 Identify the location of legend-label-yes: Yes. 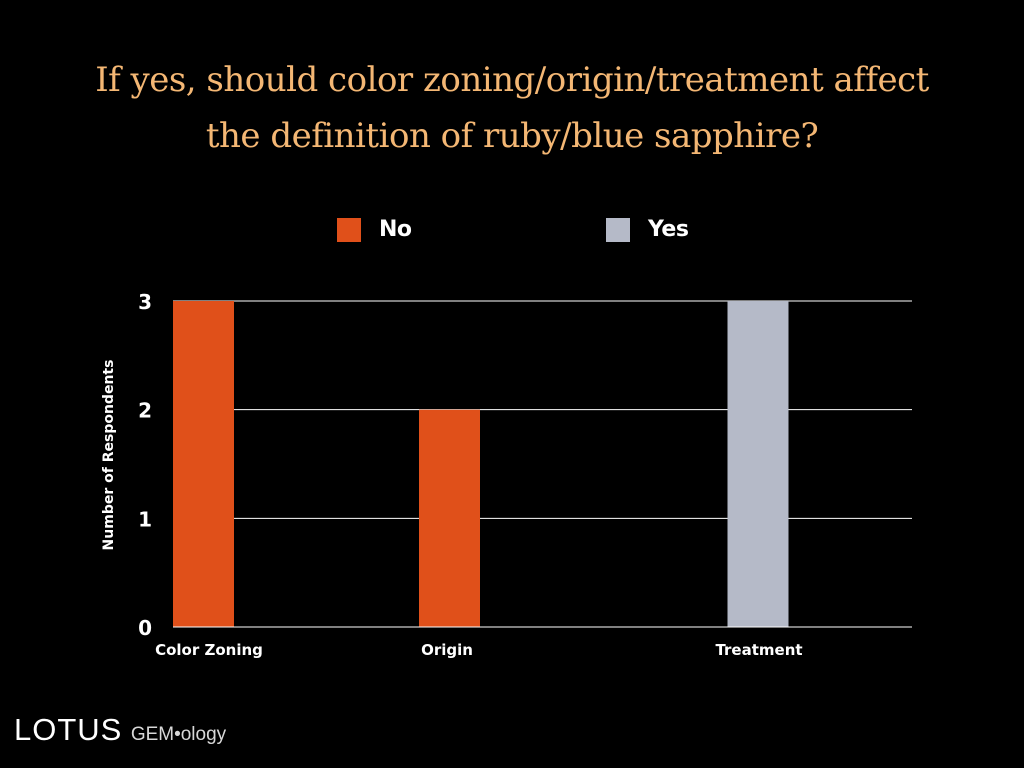
(668, 229).